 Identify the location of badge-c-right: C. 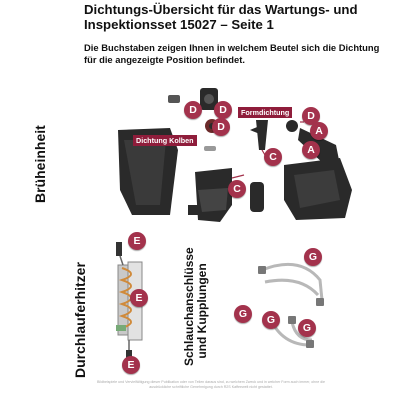
(273, 157).